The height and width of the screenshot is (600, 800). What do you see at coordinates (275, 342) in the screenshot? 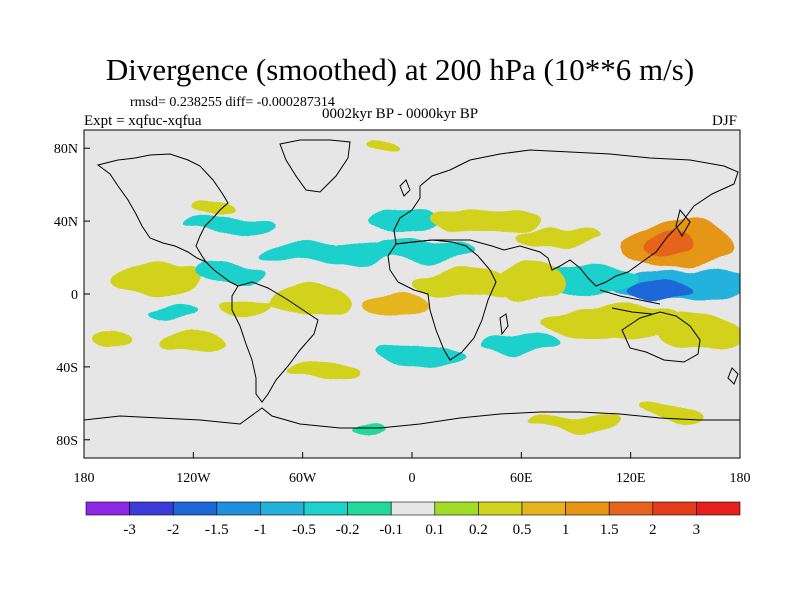
I see `coast-south-america` at bounding box center [275, 342].